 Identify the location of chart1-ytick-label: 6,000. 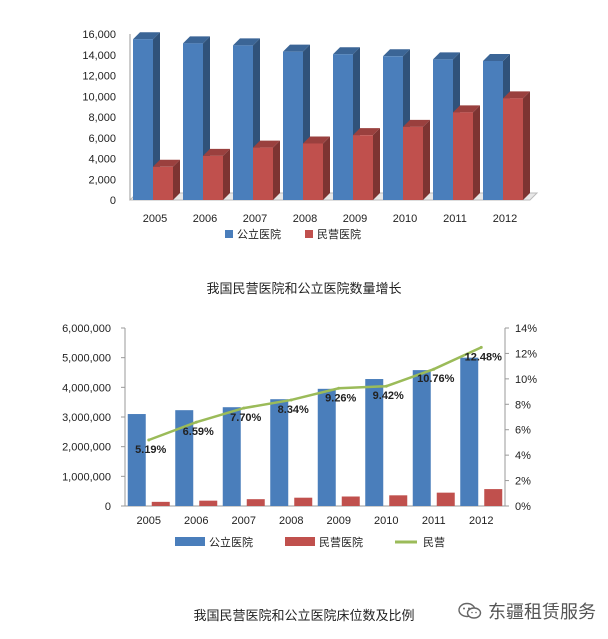
(102, 139).